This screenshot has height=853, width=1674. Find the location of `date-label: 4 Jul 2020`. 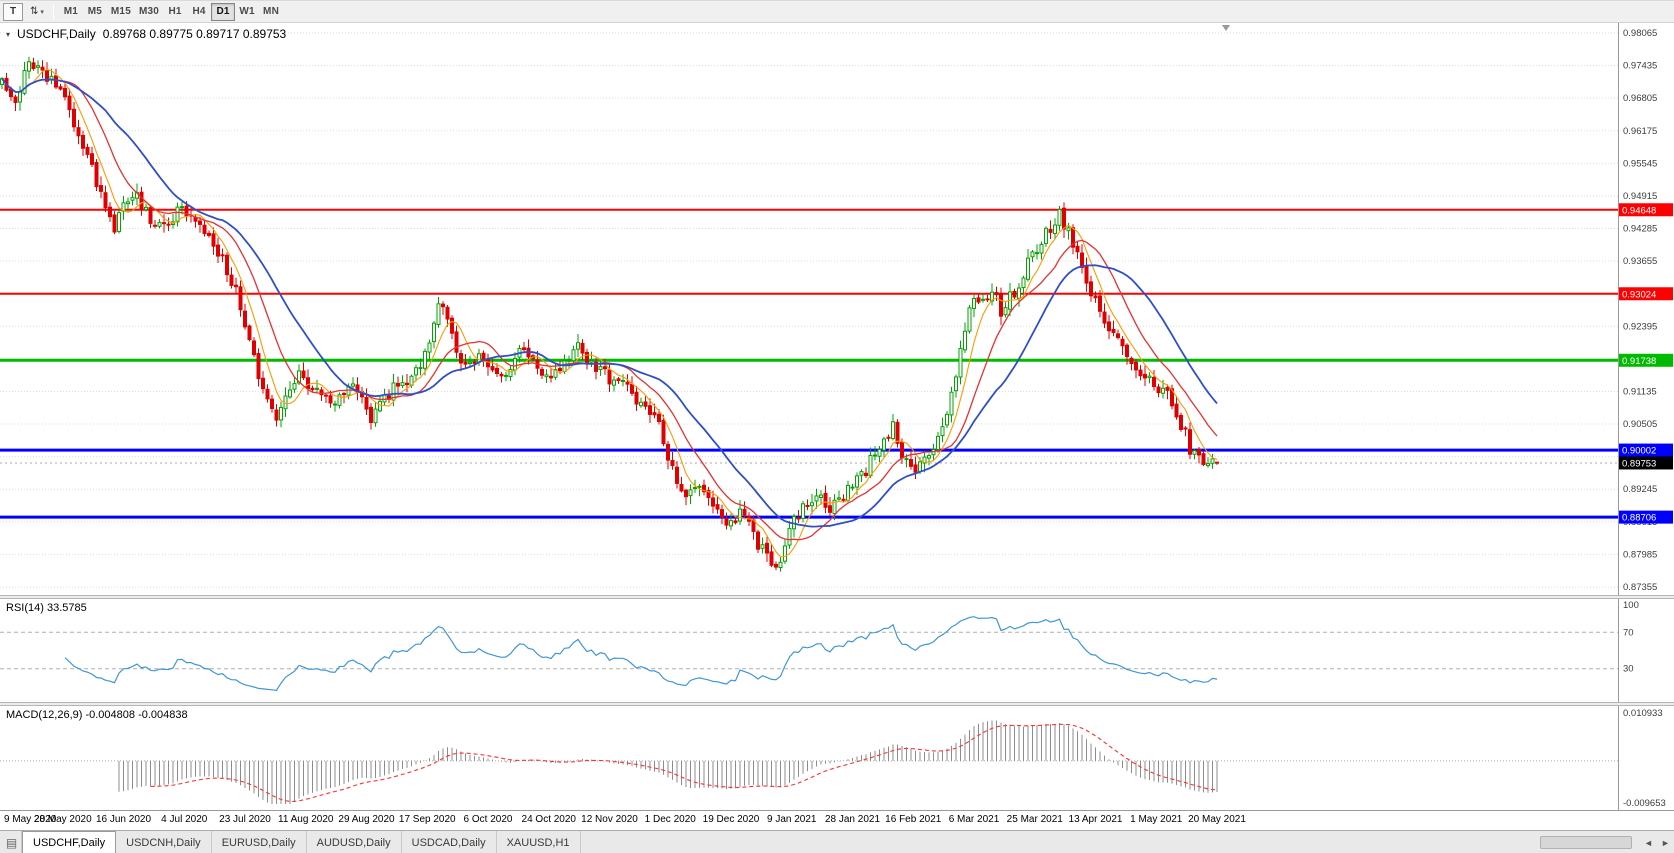

date-label: 4 Jul 2020 is located at coordinates (184, 819).